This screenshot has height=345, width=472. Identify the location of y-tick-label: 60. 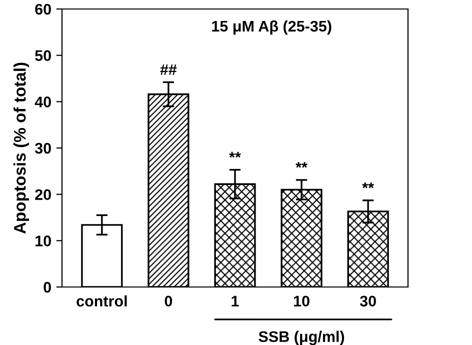
(43, 9).